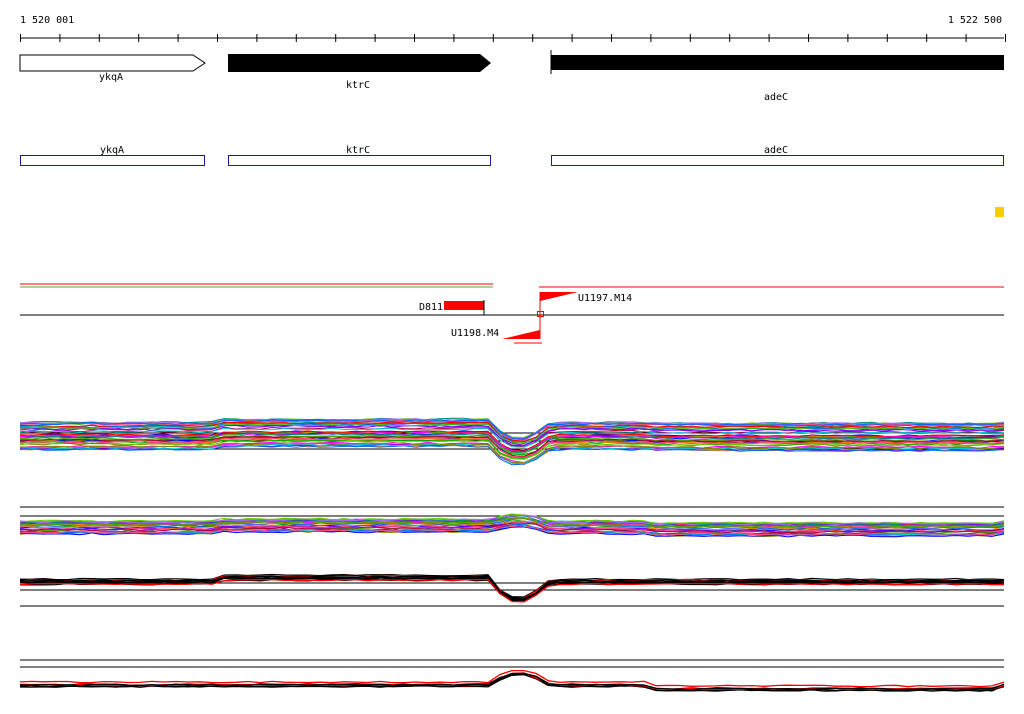 Image resolution: width=1024 pixels, height=714 pixels. Describe the element at coordinates (512, 155) in the screenshot. I see `feature-track: ykqA ktrC adeC` at that location.